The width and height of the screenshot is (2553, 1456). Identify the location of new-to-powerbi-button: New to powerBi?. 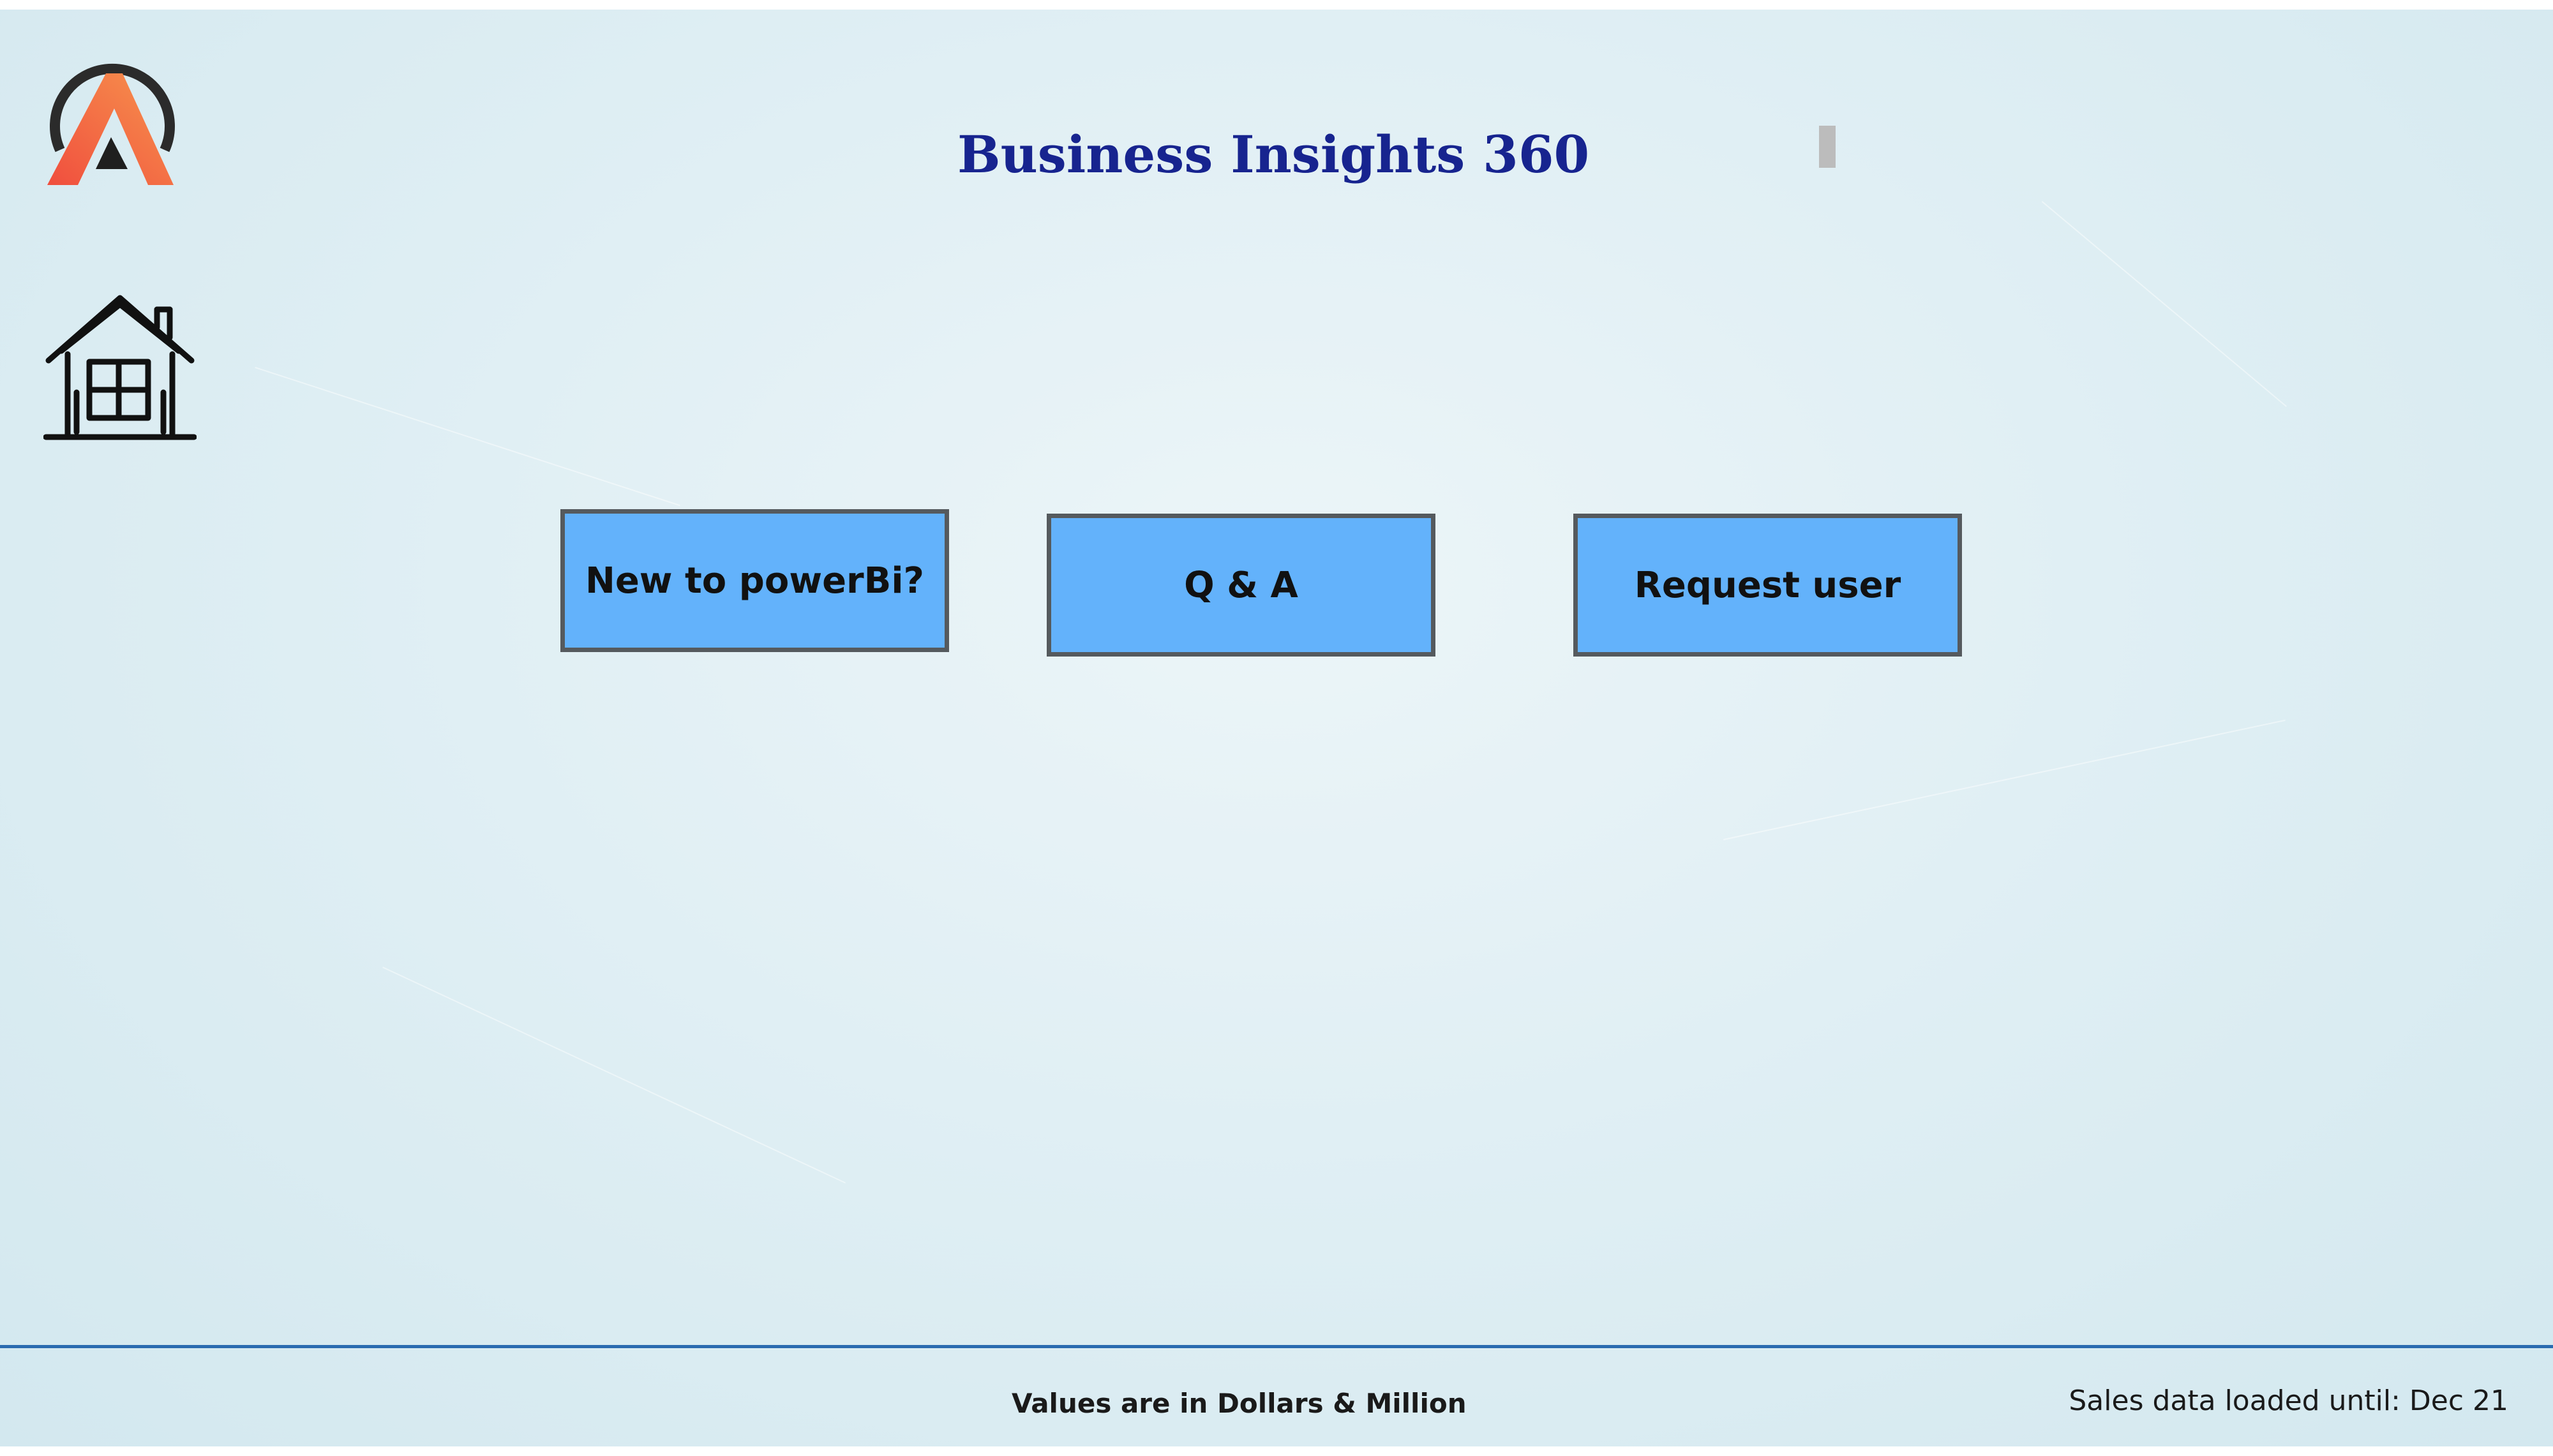
(754, 580).